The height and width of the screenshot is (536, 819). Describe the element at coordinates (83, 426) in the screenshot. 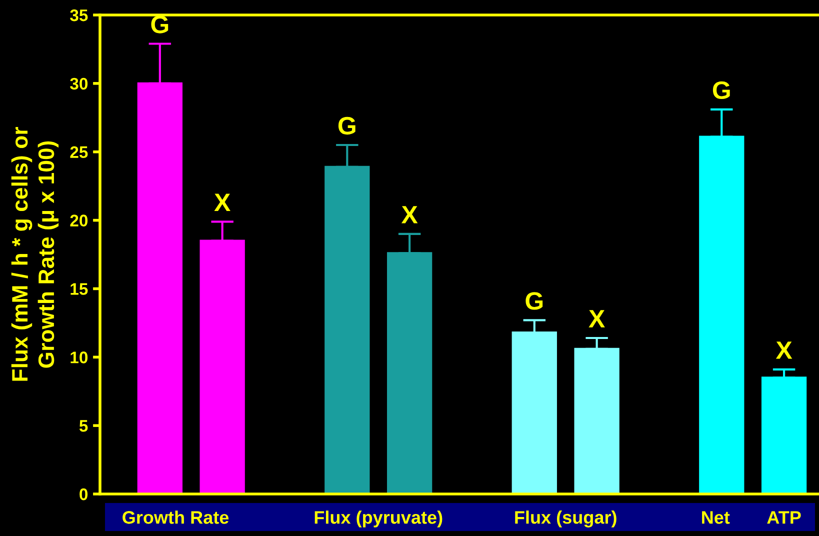

I see `y-tick-label: 5` at that location.